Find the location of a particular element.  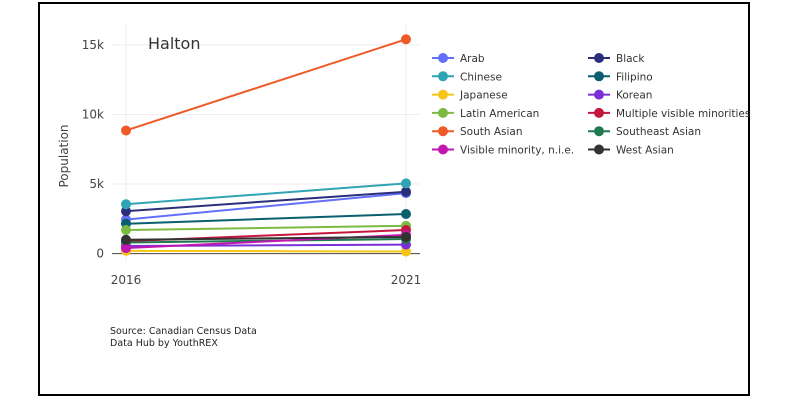

legend-label: Visible minority, n.i.e. is located at coordinates (517, 151).